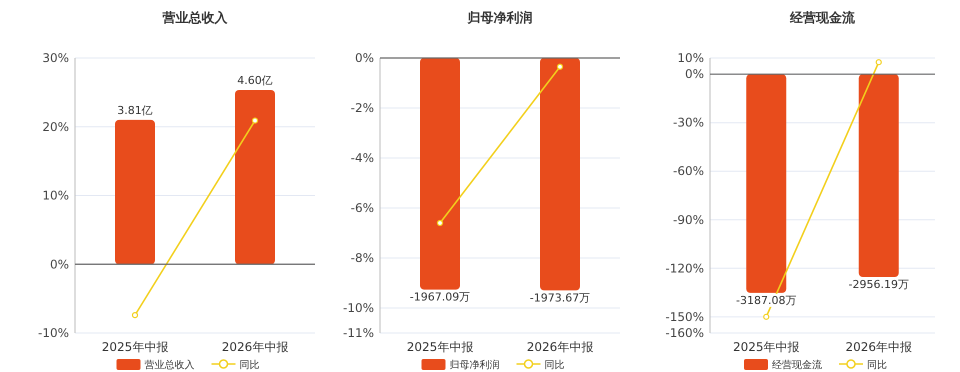  What do you see at coordinates (766, 300) in the screenshot?
I see `data-label: -3187.08万` at bounding box center [766, 300].